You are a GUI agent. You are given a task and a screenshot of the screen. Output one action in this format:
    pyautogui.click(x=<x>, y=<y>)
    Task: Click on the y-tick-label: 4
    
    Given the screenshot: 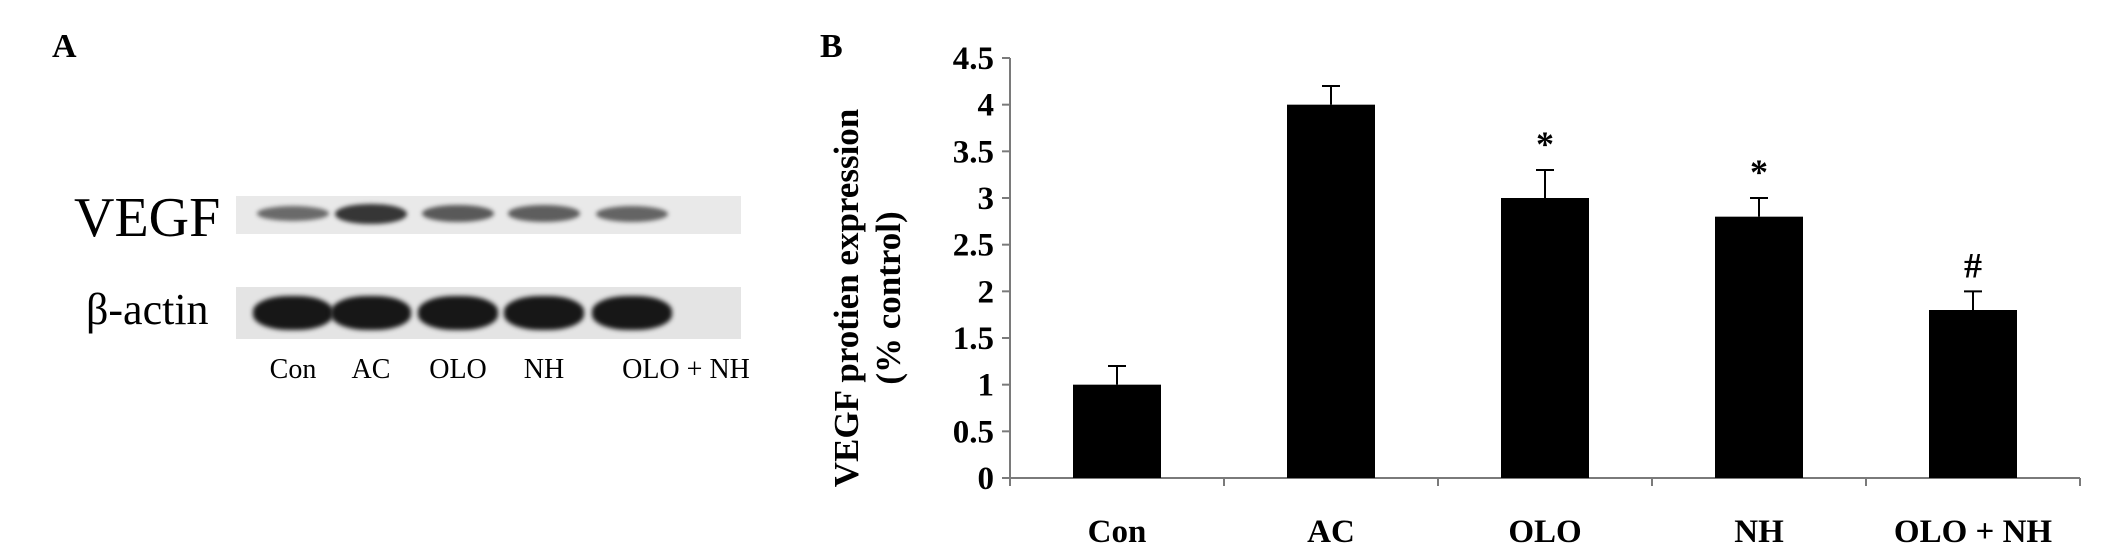 What is the action you would take?
    pyautogui.click(x=986, y=106)
    